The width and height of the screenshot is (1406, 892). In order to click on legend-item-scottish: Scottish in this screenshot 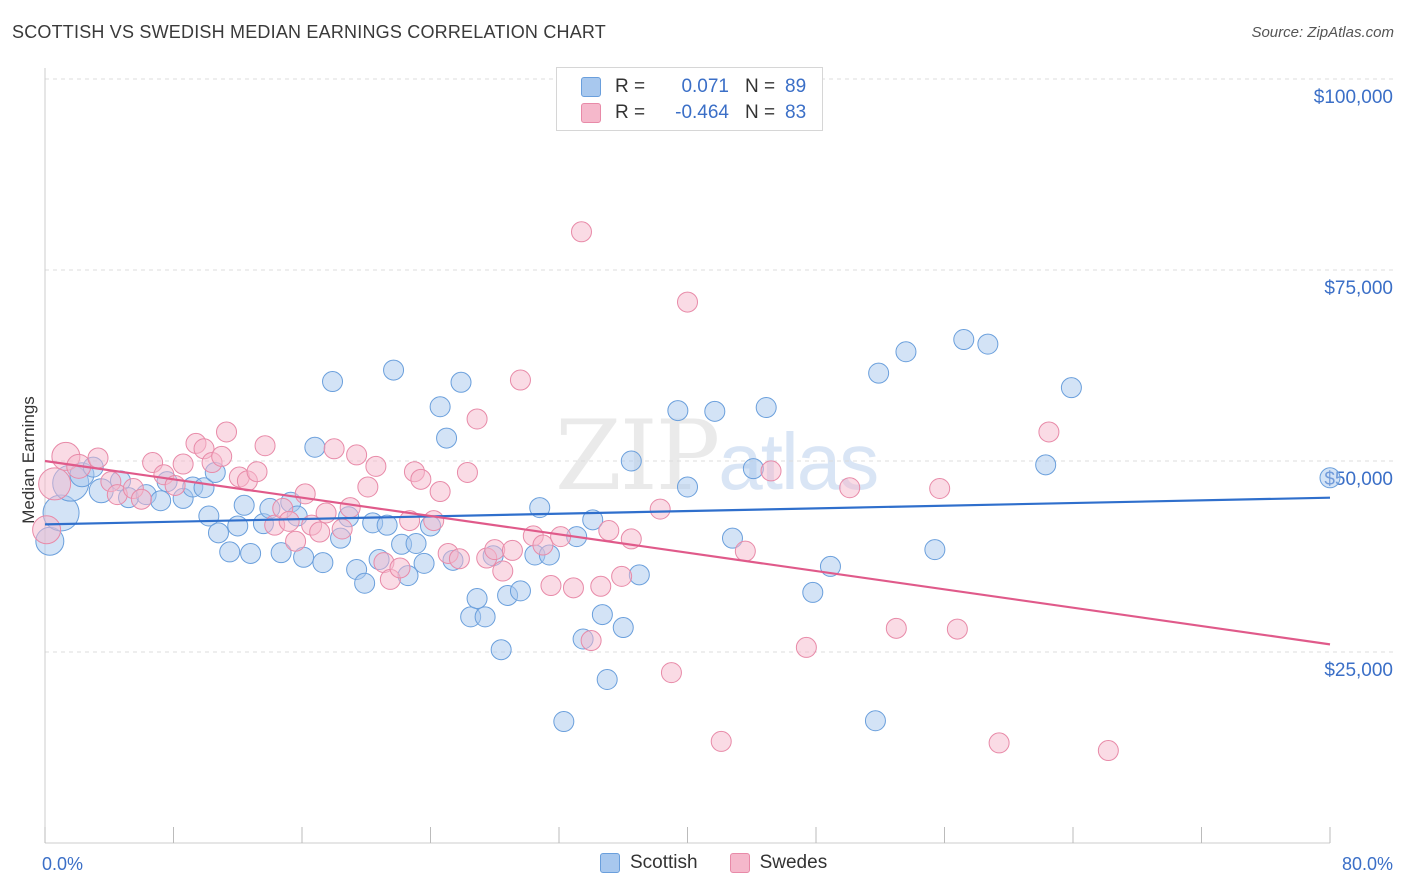, I will do `click(649, 863)`.